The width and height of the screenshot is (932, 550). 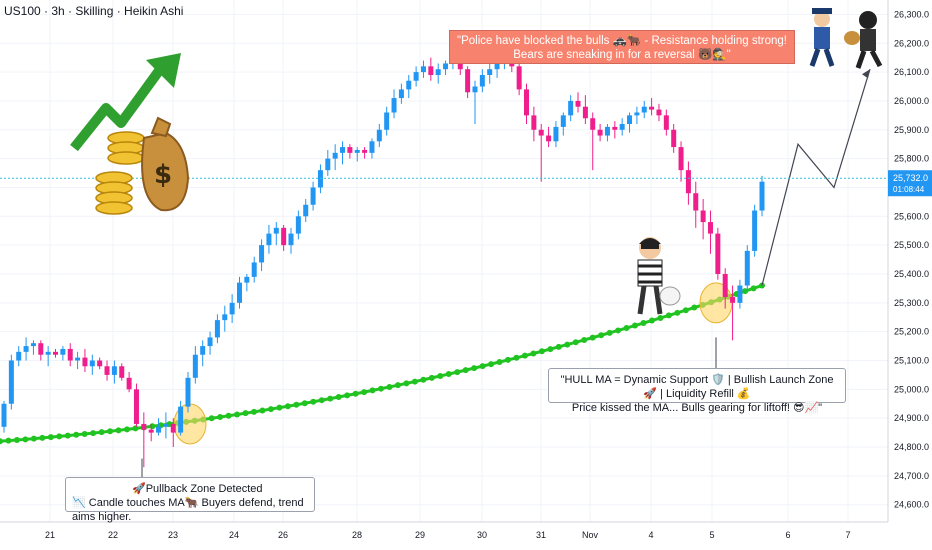 What do you see at coordinates (283, 535) in the screenshot?
I see `time-tick-label: 26` at bounding box center [283, 535].